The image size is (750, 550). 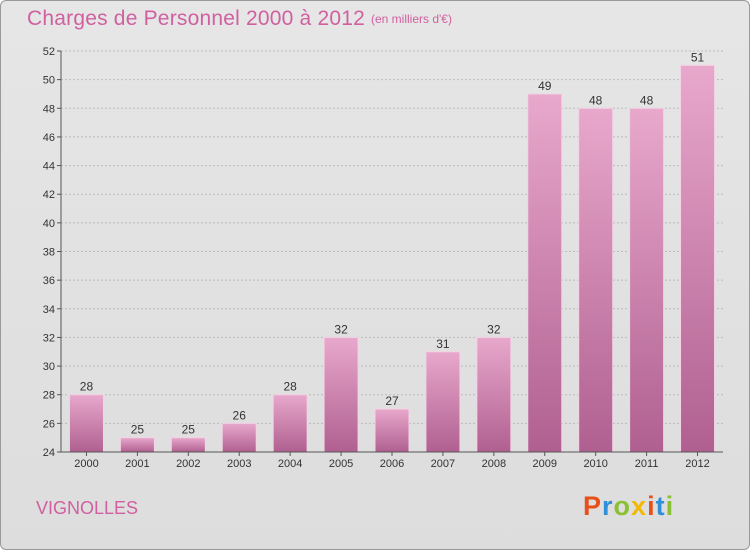 What do you see at coordinates (647, 280) in the screenshot?
I see `bar-2011` at bounding box center [647, 280].